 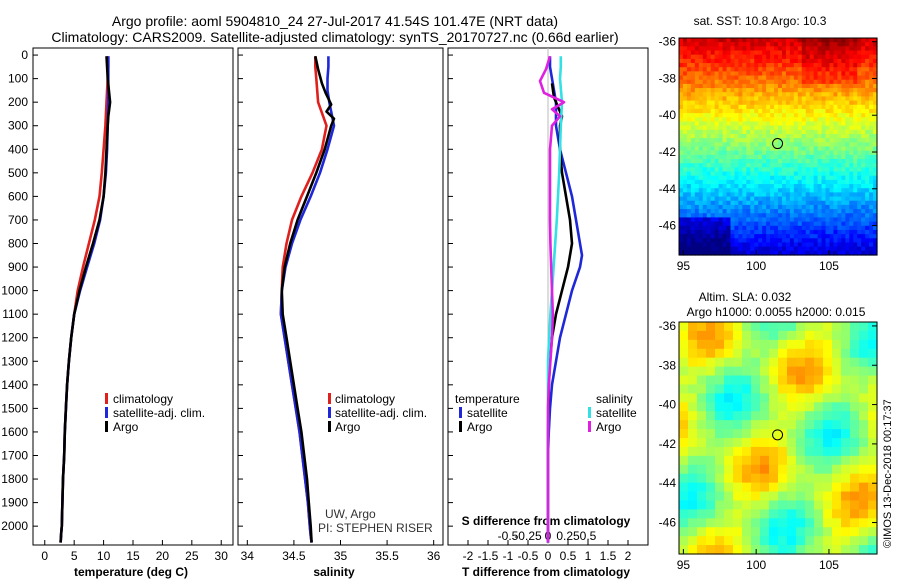 I want to click on difference-legend-temperature-title: temperature, so click(x=487, y=399).